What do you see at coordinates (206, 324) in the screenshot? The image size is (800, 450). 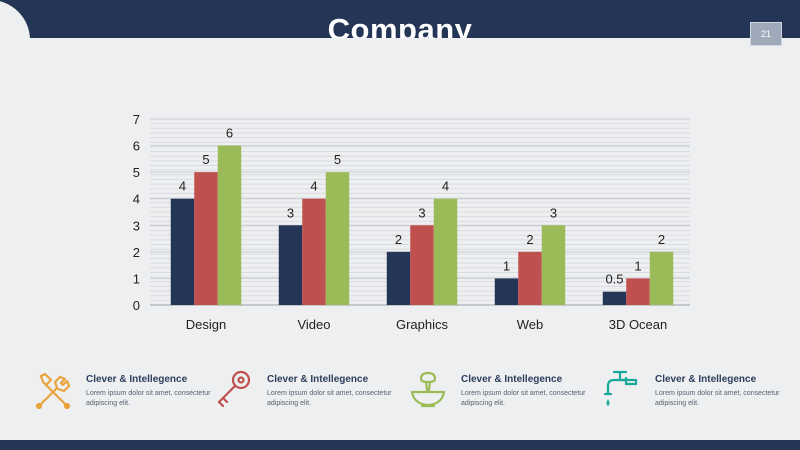 I see `x-tick-label: Design` at bounding box center [206, 324].